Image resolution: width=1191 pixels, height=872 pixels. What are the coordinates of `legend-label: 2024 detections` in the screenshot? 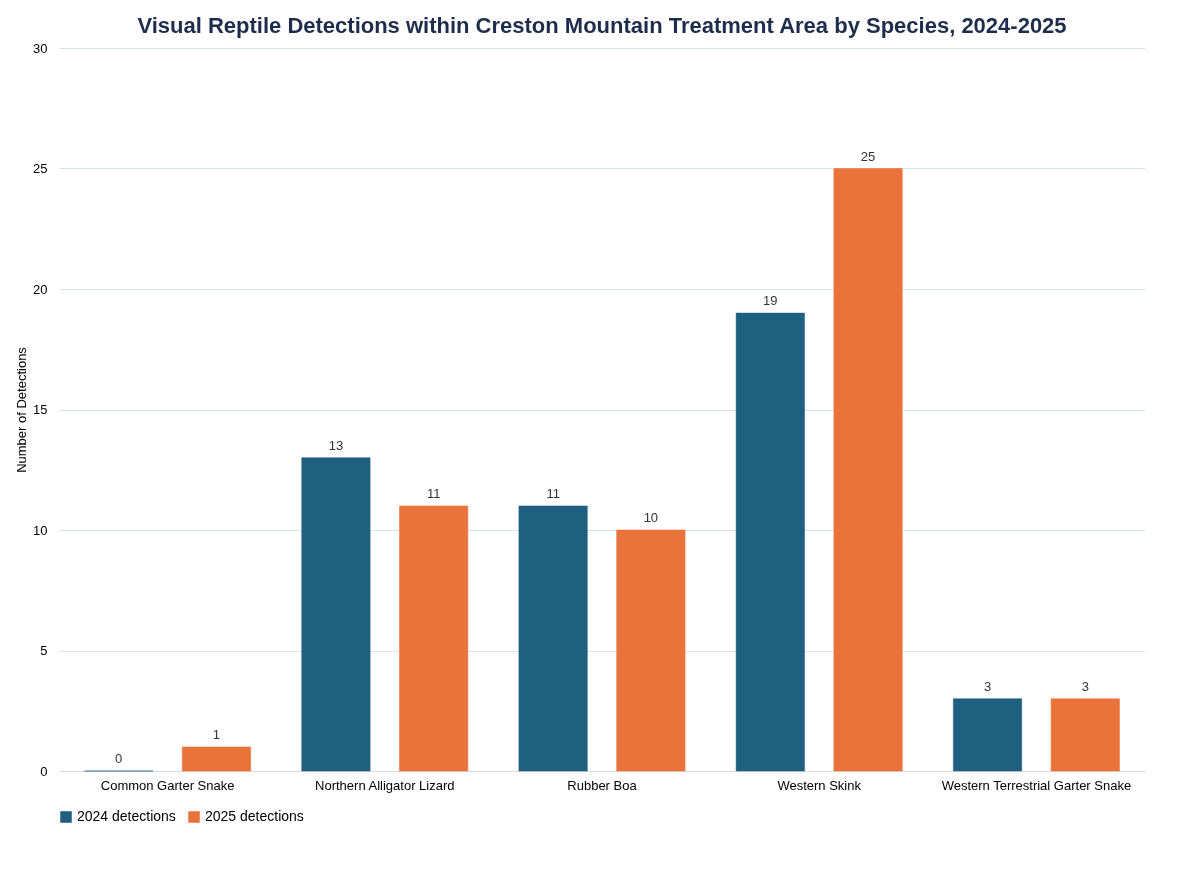 It's located at (126, 816).